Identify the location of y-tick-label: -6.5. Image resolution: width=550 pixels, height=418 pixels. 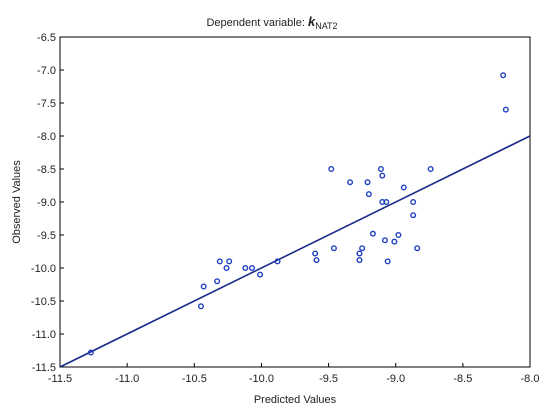
(46, 38).